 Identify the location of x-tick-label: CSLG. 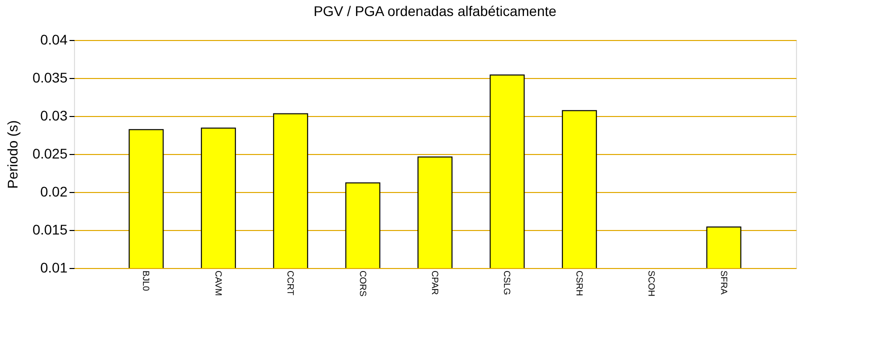
(507, 283).